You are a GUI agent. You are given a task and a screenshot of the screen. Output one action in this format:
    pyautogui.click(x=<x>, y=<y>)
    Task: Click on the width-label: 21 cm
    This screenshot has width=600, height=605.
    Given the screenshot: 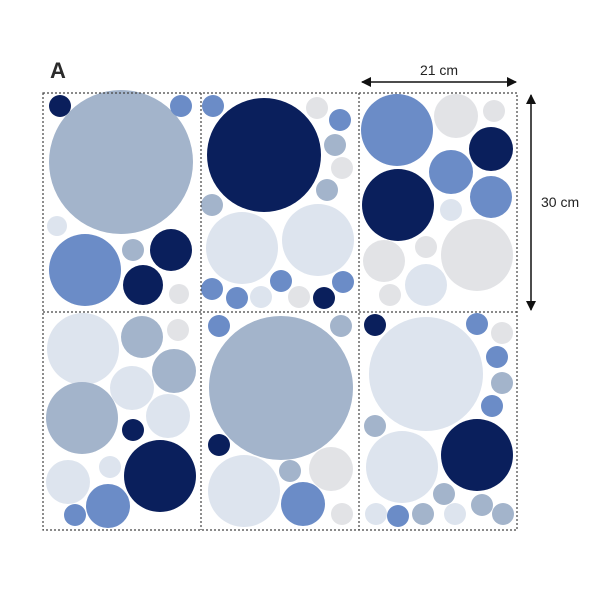 What is the action you would take?
    pyautogui.click(x=439, y=70)
    